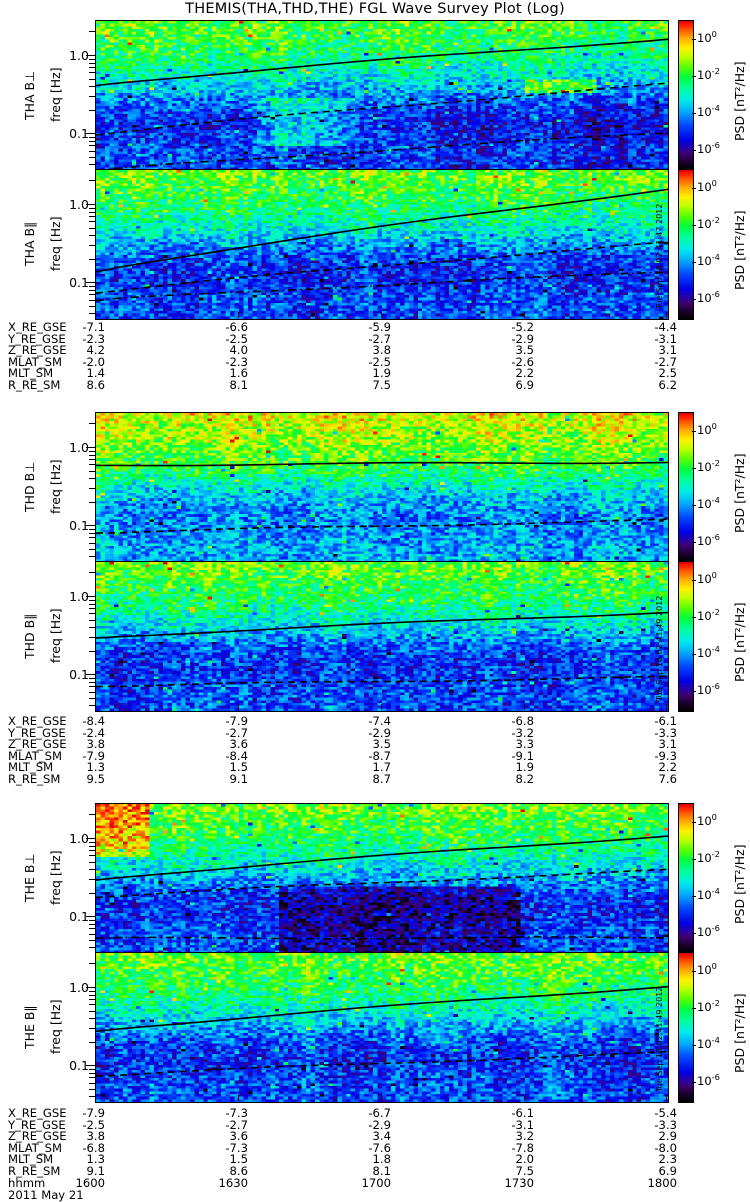 Image resolution: width=750 pixels, height=1202 pixels. What do you see at coordinates (667, 767) in the screenshot?
I see `ephemeris-value: 2.2` at bounding box center [667, 767].